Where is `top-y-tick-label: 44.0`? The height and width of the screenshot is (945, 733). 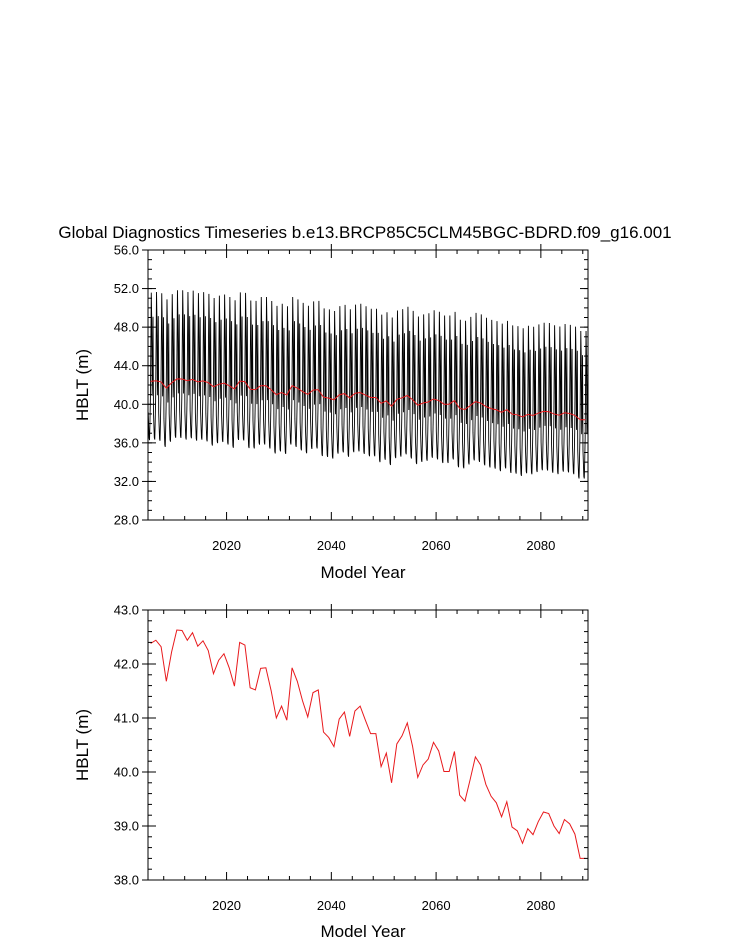 top-y-tick-label: 44.0 is located at coordinates (126, 365).